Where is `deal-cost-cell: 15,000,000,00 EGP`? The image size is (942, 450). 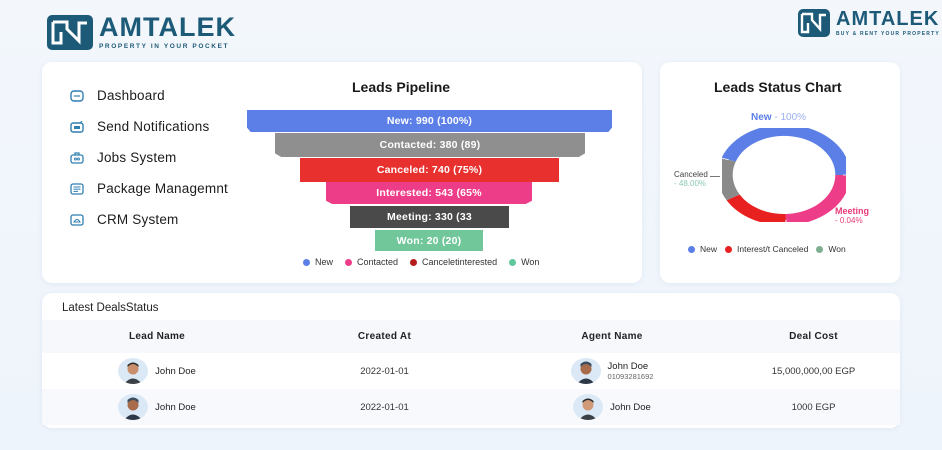 deal-cost-cell: 15,000,000,00 EGP is located at coordinates (813, 371).